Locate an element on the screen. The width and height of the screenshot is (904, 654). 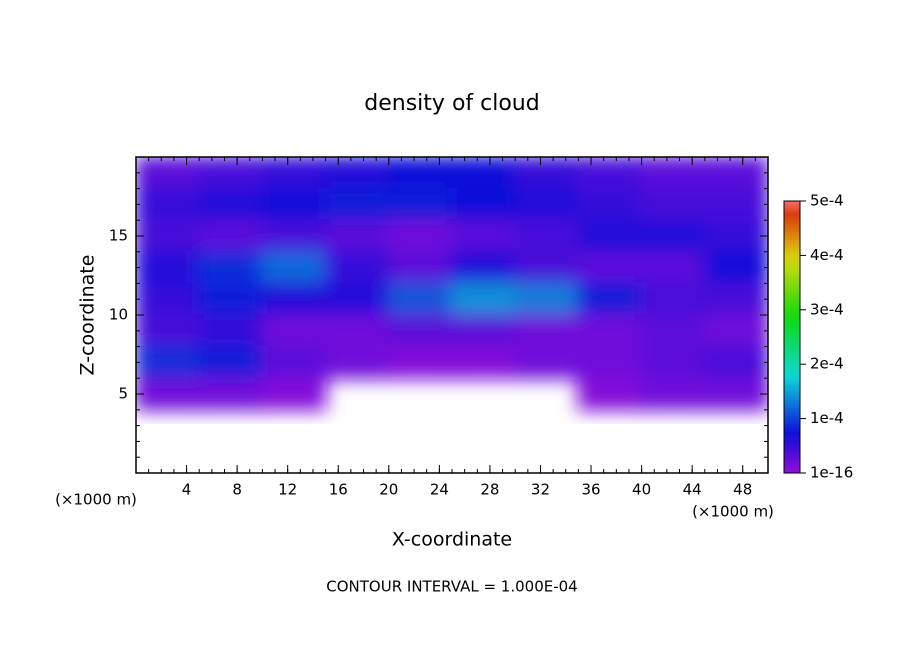
x-tick-label: 24 is located at coordinates (439, 490).